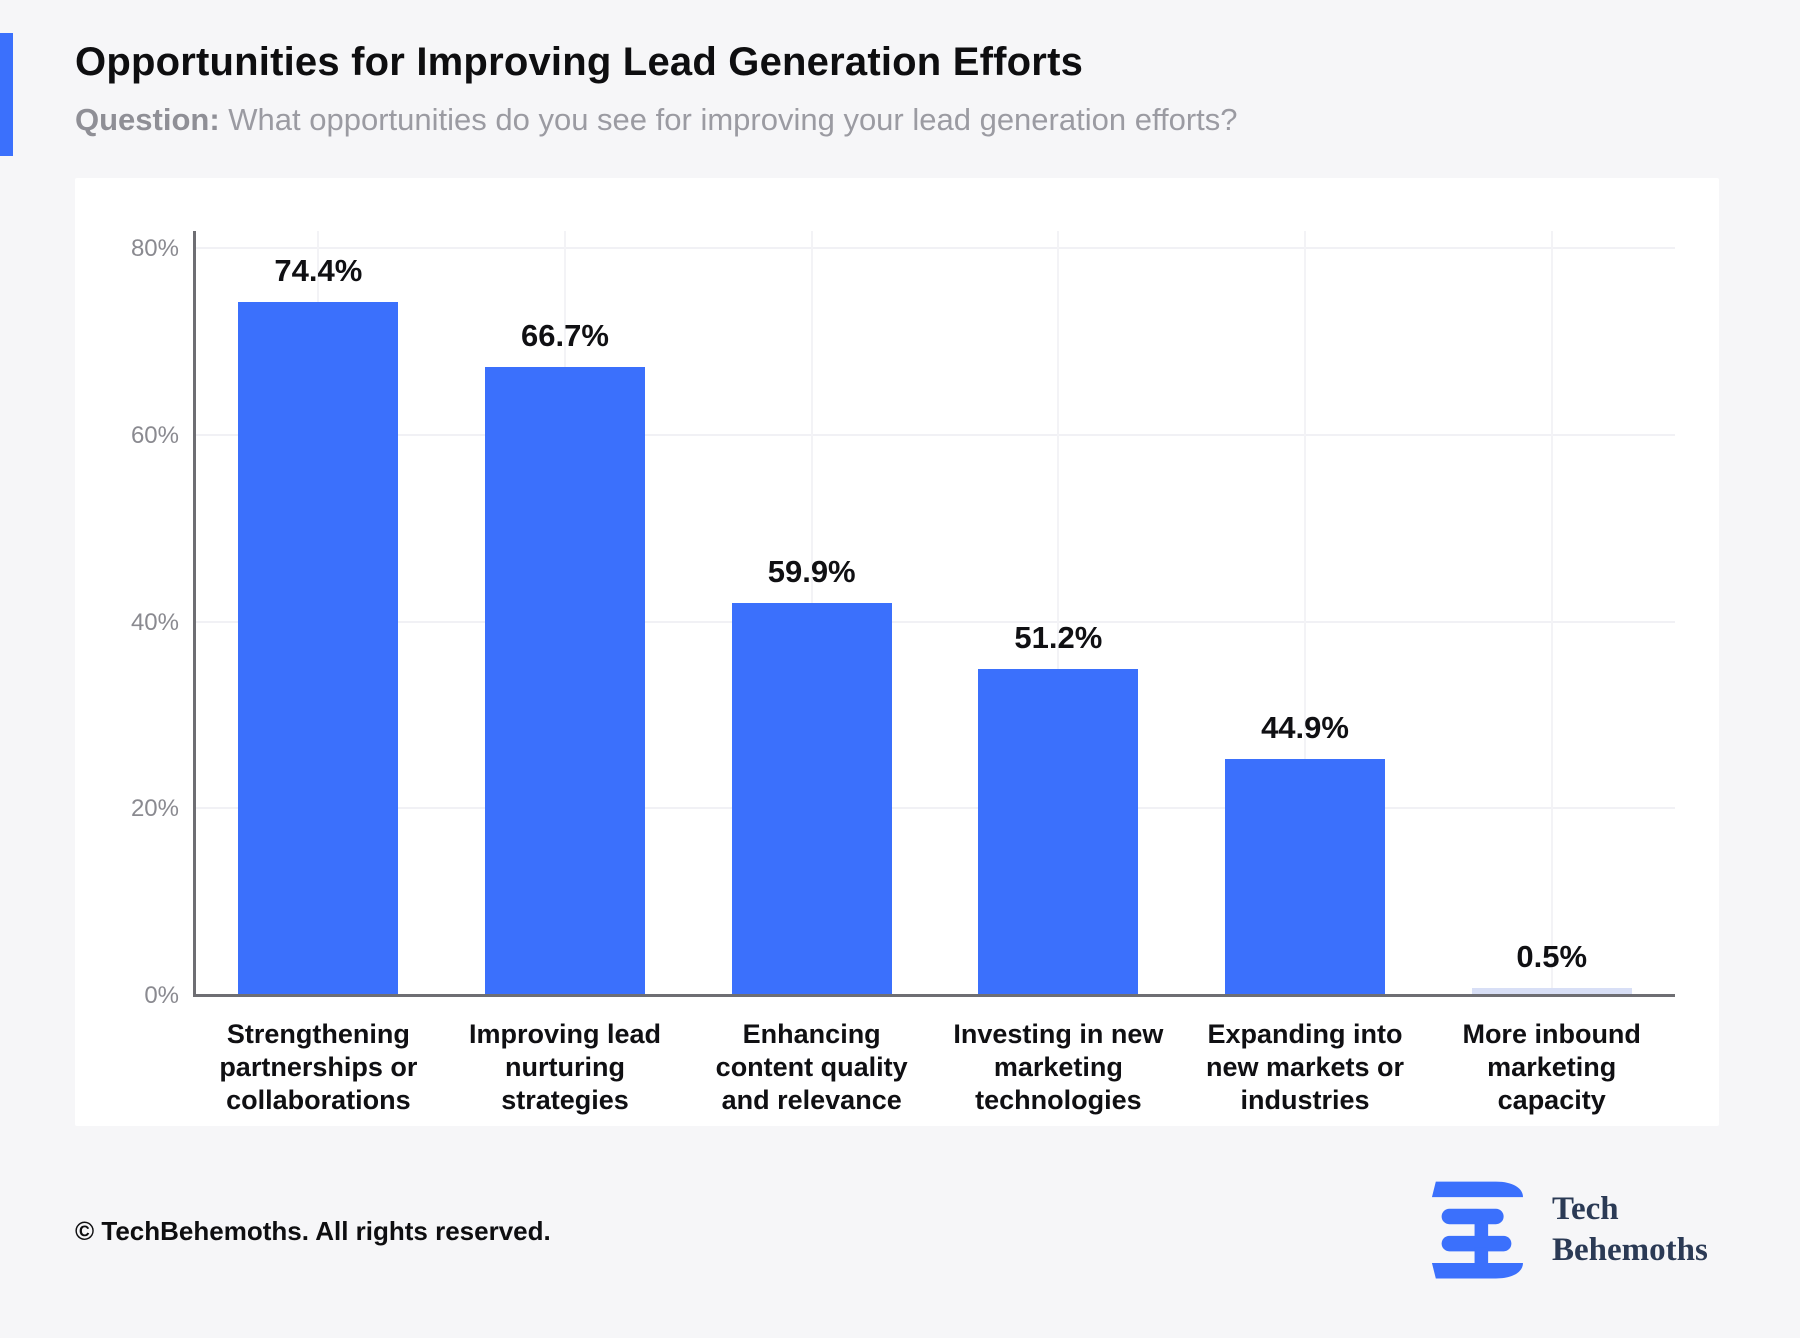  I want to click on bar-slot: 74.4%, so click(318, 613).